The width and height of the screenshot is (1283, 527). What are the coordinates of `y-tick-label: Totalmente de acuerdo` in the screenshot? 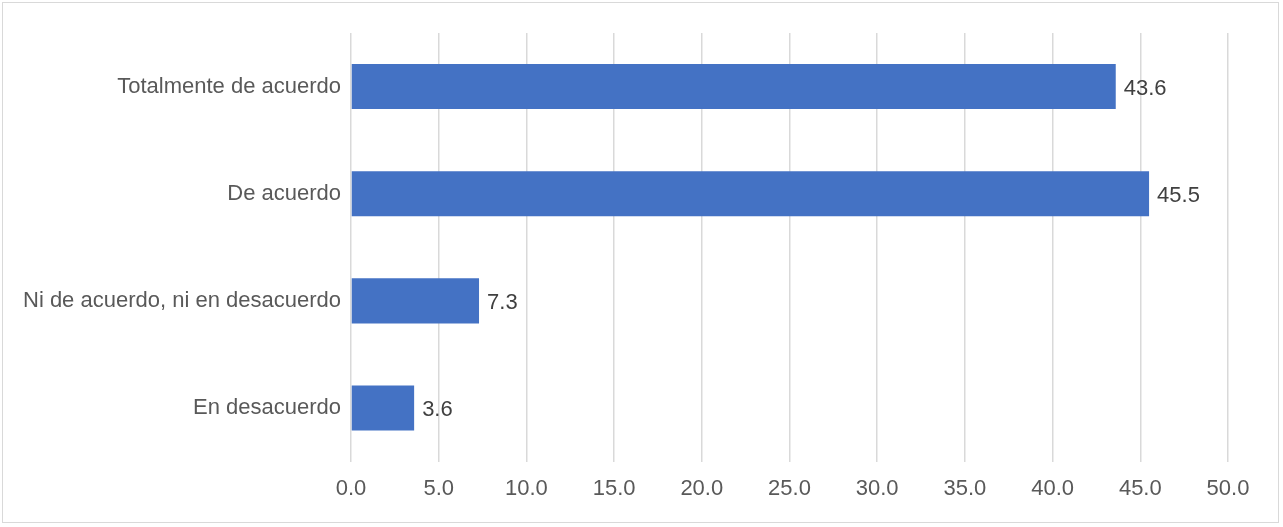 It's located at (229, 85).